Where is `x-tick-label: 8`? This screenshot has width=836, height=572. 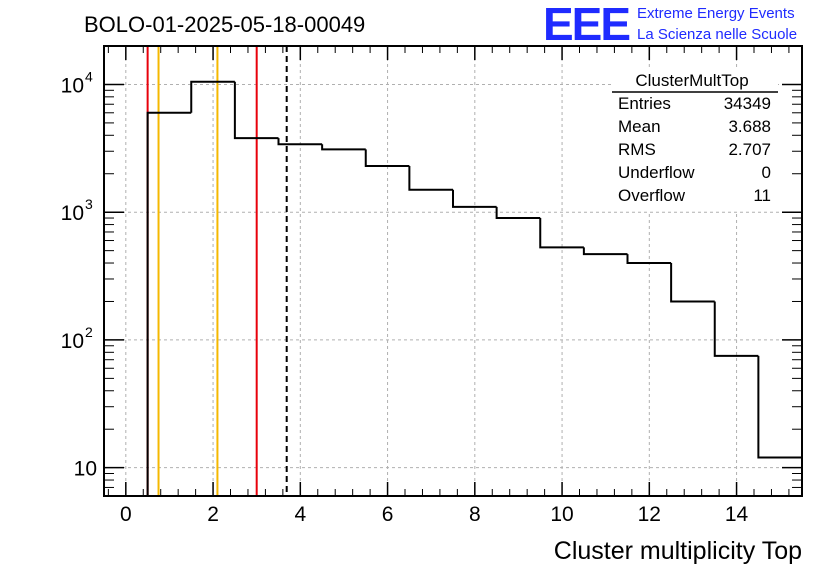
x-tick-label: 8 is located at coordinates (475, 514).